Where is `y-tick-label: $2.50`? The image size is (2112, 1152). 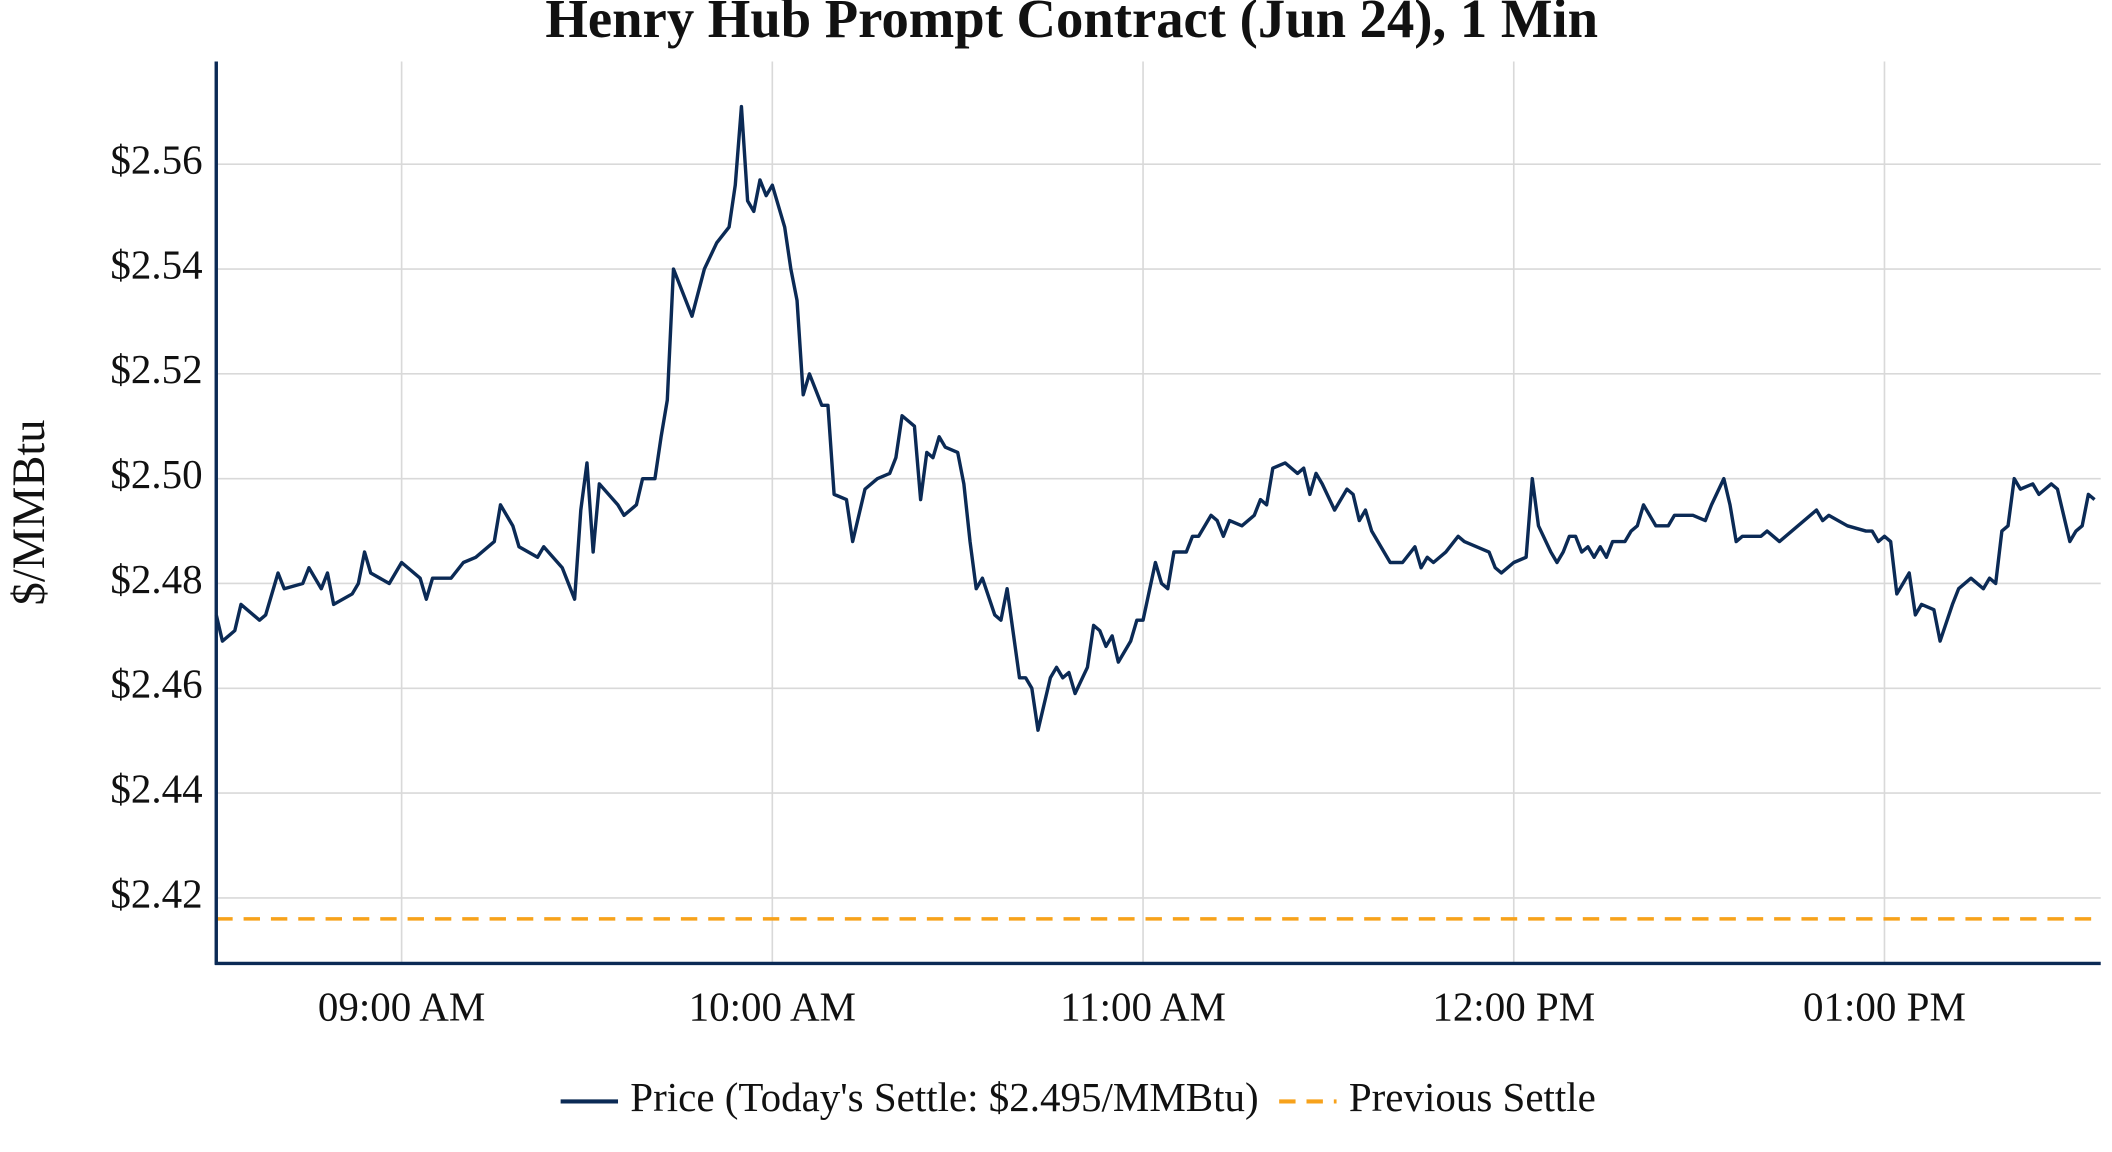 y-tick-label: $2.50 is located at coordinates (156, 474).